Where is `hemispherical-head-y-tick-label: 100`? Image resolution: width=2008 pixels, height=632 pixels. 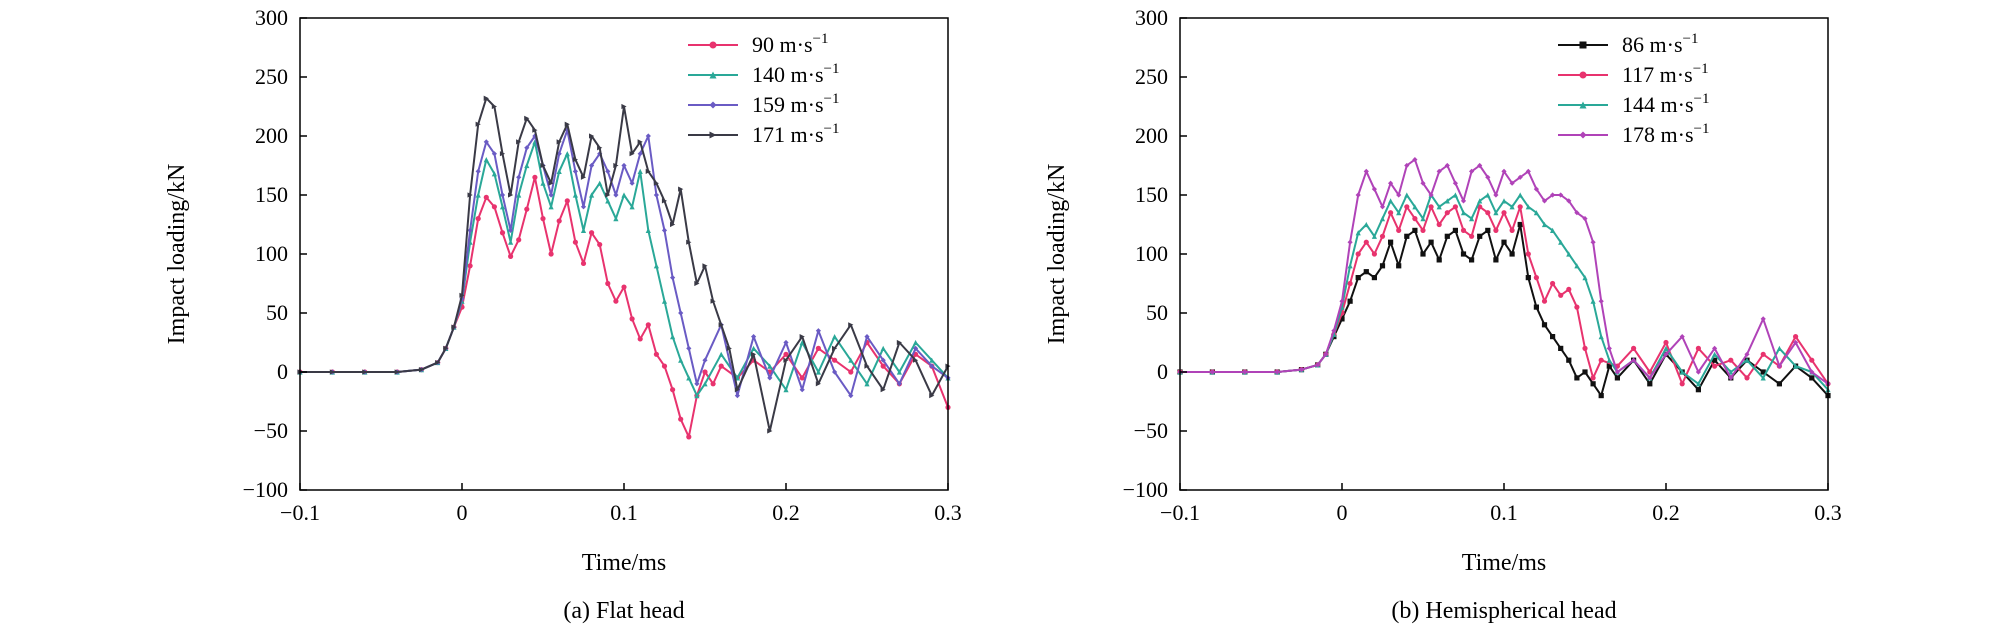 hemispherical-head-y-tick-label: 100 is located at coordinates (1151, 253).